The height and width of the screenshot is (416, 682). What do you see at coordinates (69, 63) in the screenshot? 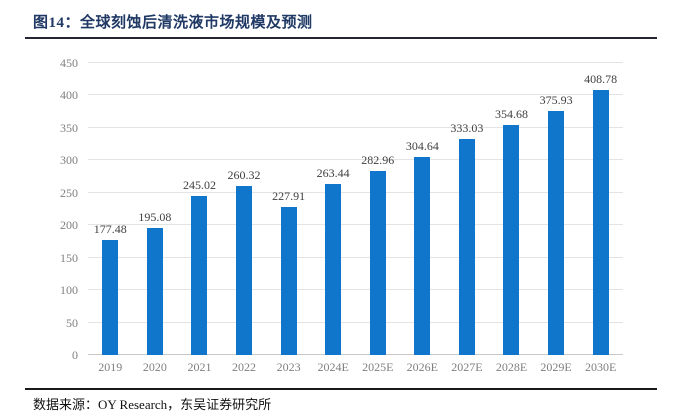
I see `y-tick-label: 450` at bounding box center [69, 63].